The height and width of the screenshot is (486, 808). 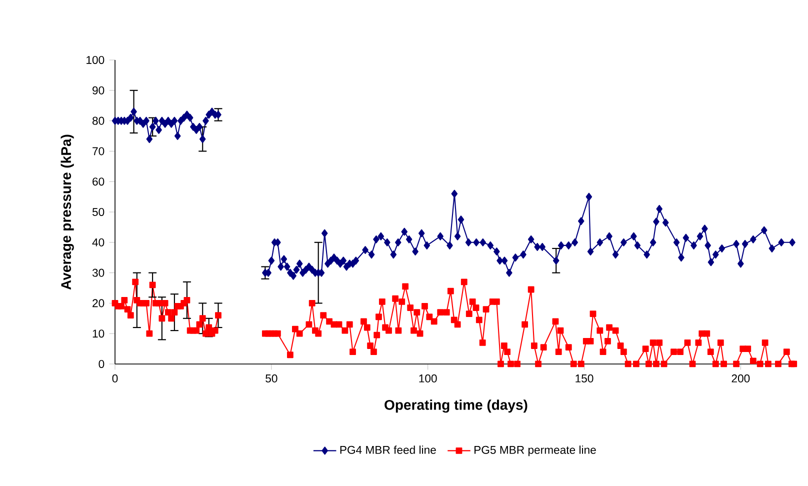 What do you see at coordinates (115, 378) in the screenshot?
I see `x-tick-label: 0` at bounding box center [115, 378].